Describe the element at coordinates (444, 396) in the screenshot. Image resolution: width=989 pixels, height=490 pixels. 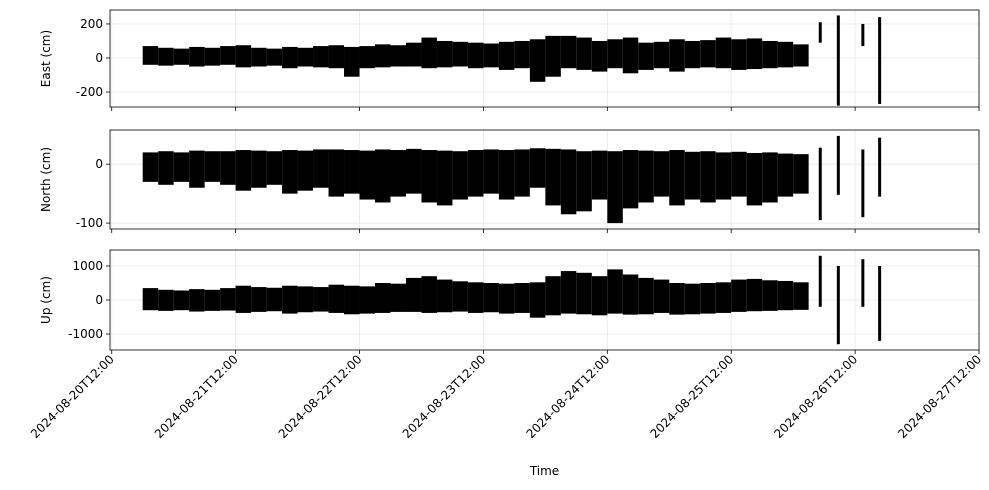
I see `x-tick-label: 2024-08-23T12:00` at that location.